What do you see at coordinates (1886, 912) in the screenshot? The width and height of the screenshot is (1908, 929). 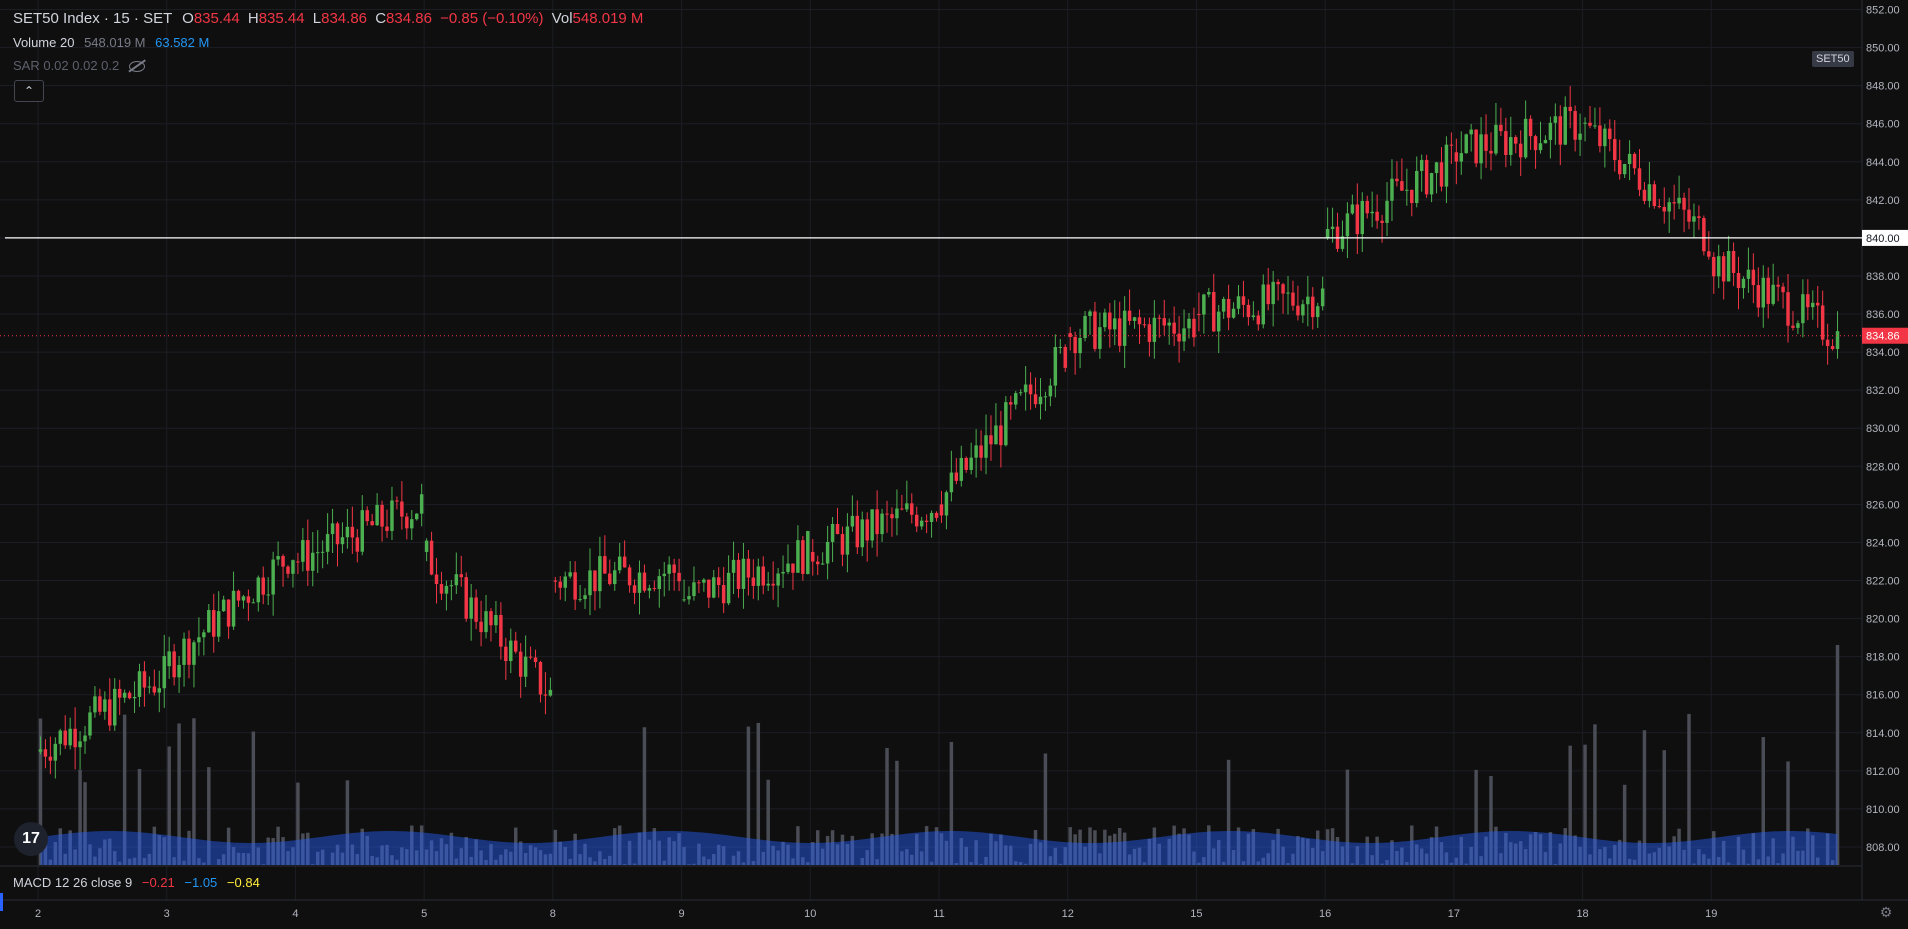 I see `gear-icon: ⚙` at bounding box center [1886, 912].